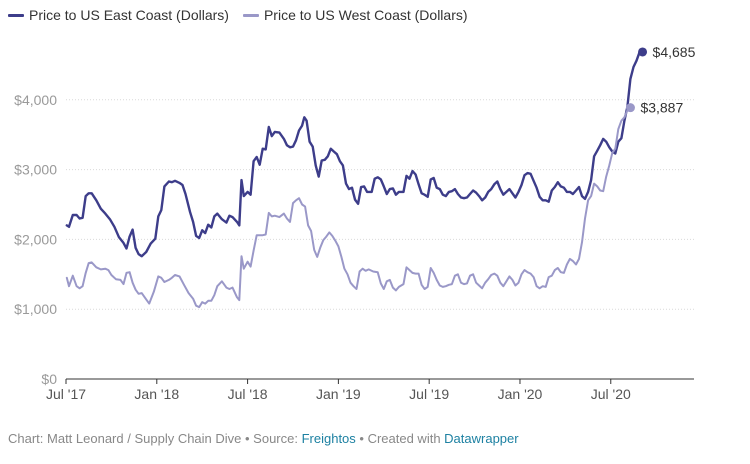  Describe the element at coordinates (250, 15) in the screenshot. I see `legend-swatch-west-coast` at that location.